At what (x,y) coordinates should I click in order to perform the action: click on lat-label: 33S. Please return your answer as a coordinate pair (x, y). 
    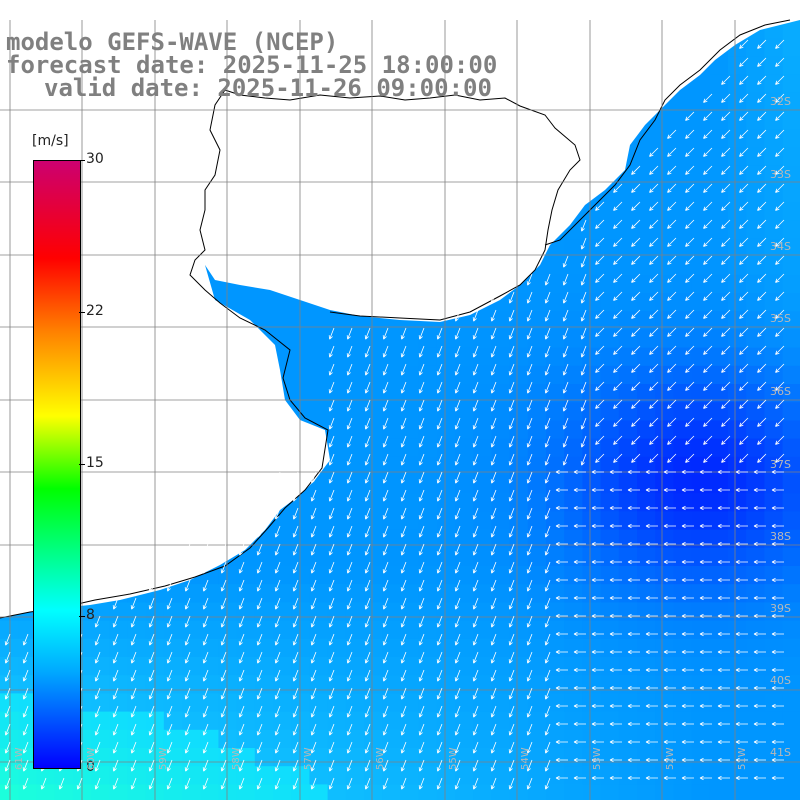
    Looking at the image, I should click on (780, 174).